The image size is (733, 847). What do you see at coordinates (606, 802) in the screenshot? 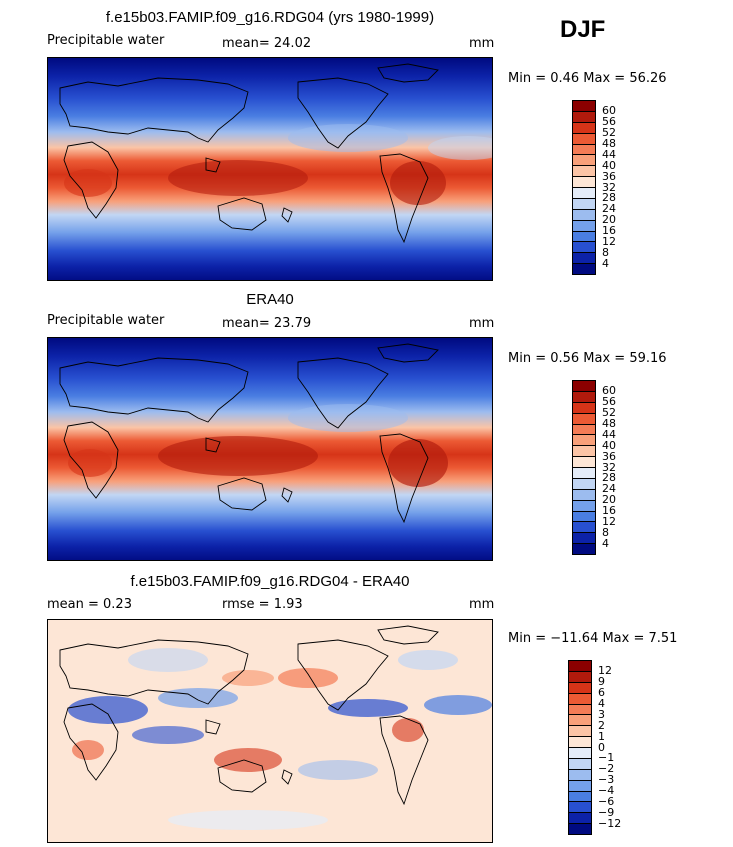
I see `colorbar-tick-label: −6` at bounding box center [606, 802].